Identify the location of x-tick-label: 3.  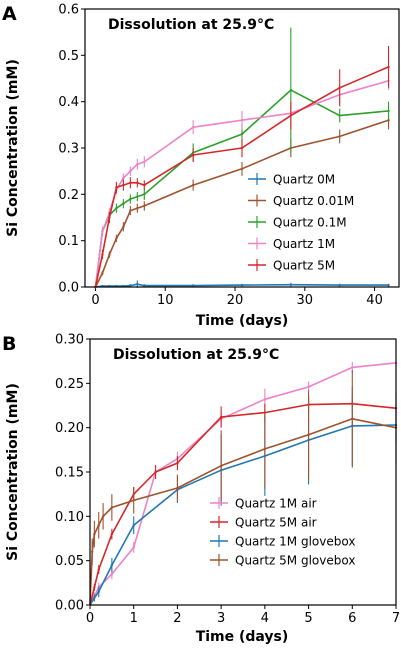
(221, 618).